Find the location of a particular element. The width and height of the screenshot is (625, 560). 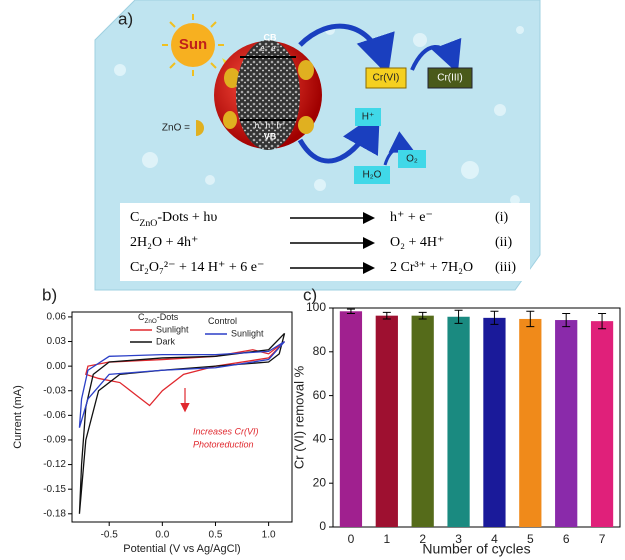

equation-left: CZnO-Dots + hυ is located at coordinates (173, 219).